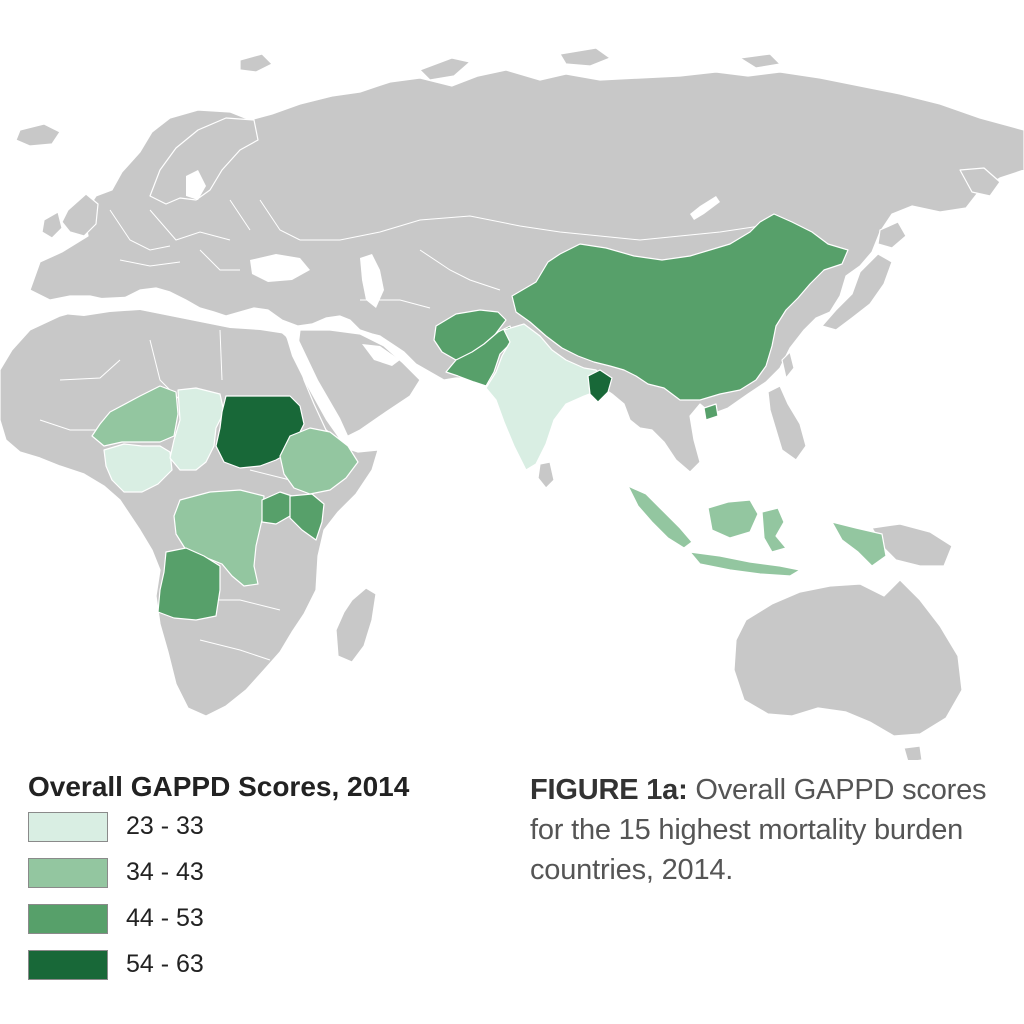 This screenshot has width=1024, height=1024. What do you see at coordinates (545, 397) in the screenshot?
I see `country-india` at bounding box center [545, 397].